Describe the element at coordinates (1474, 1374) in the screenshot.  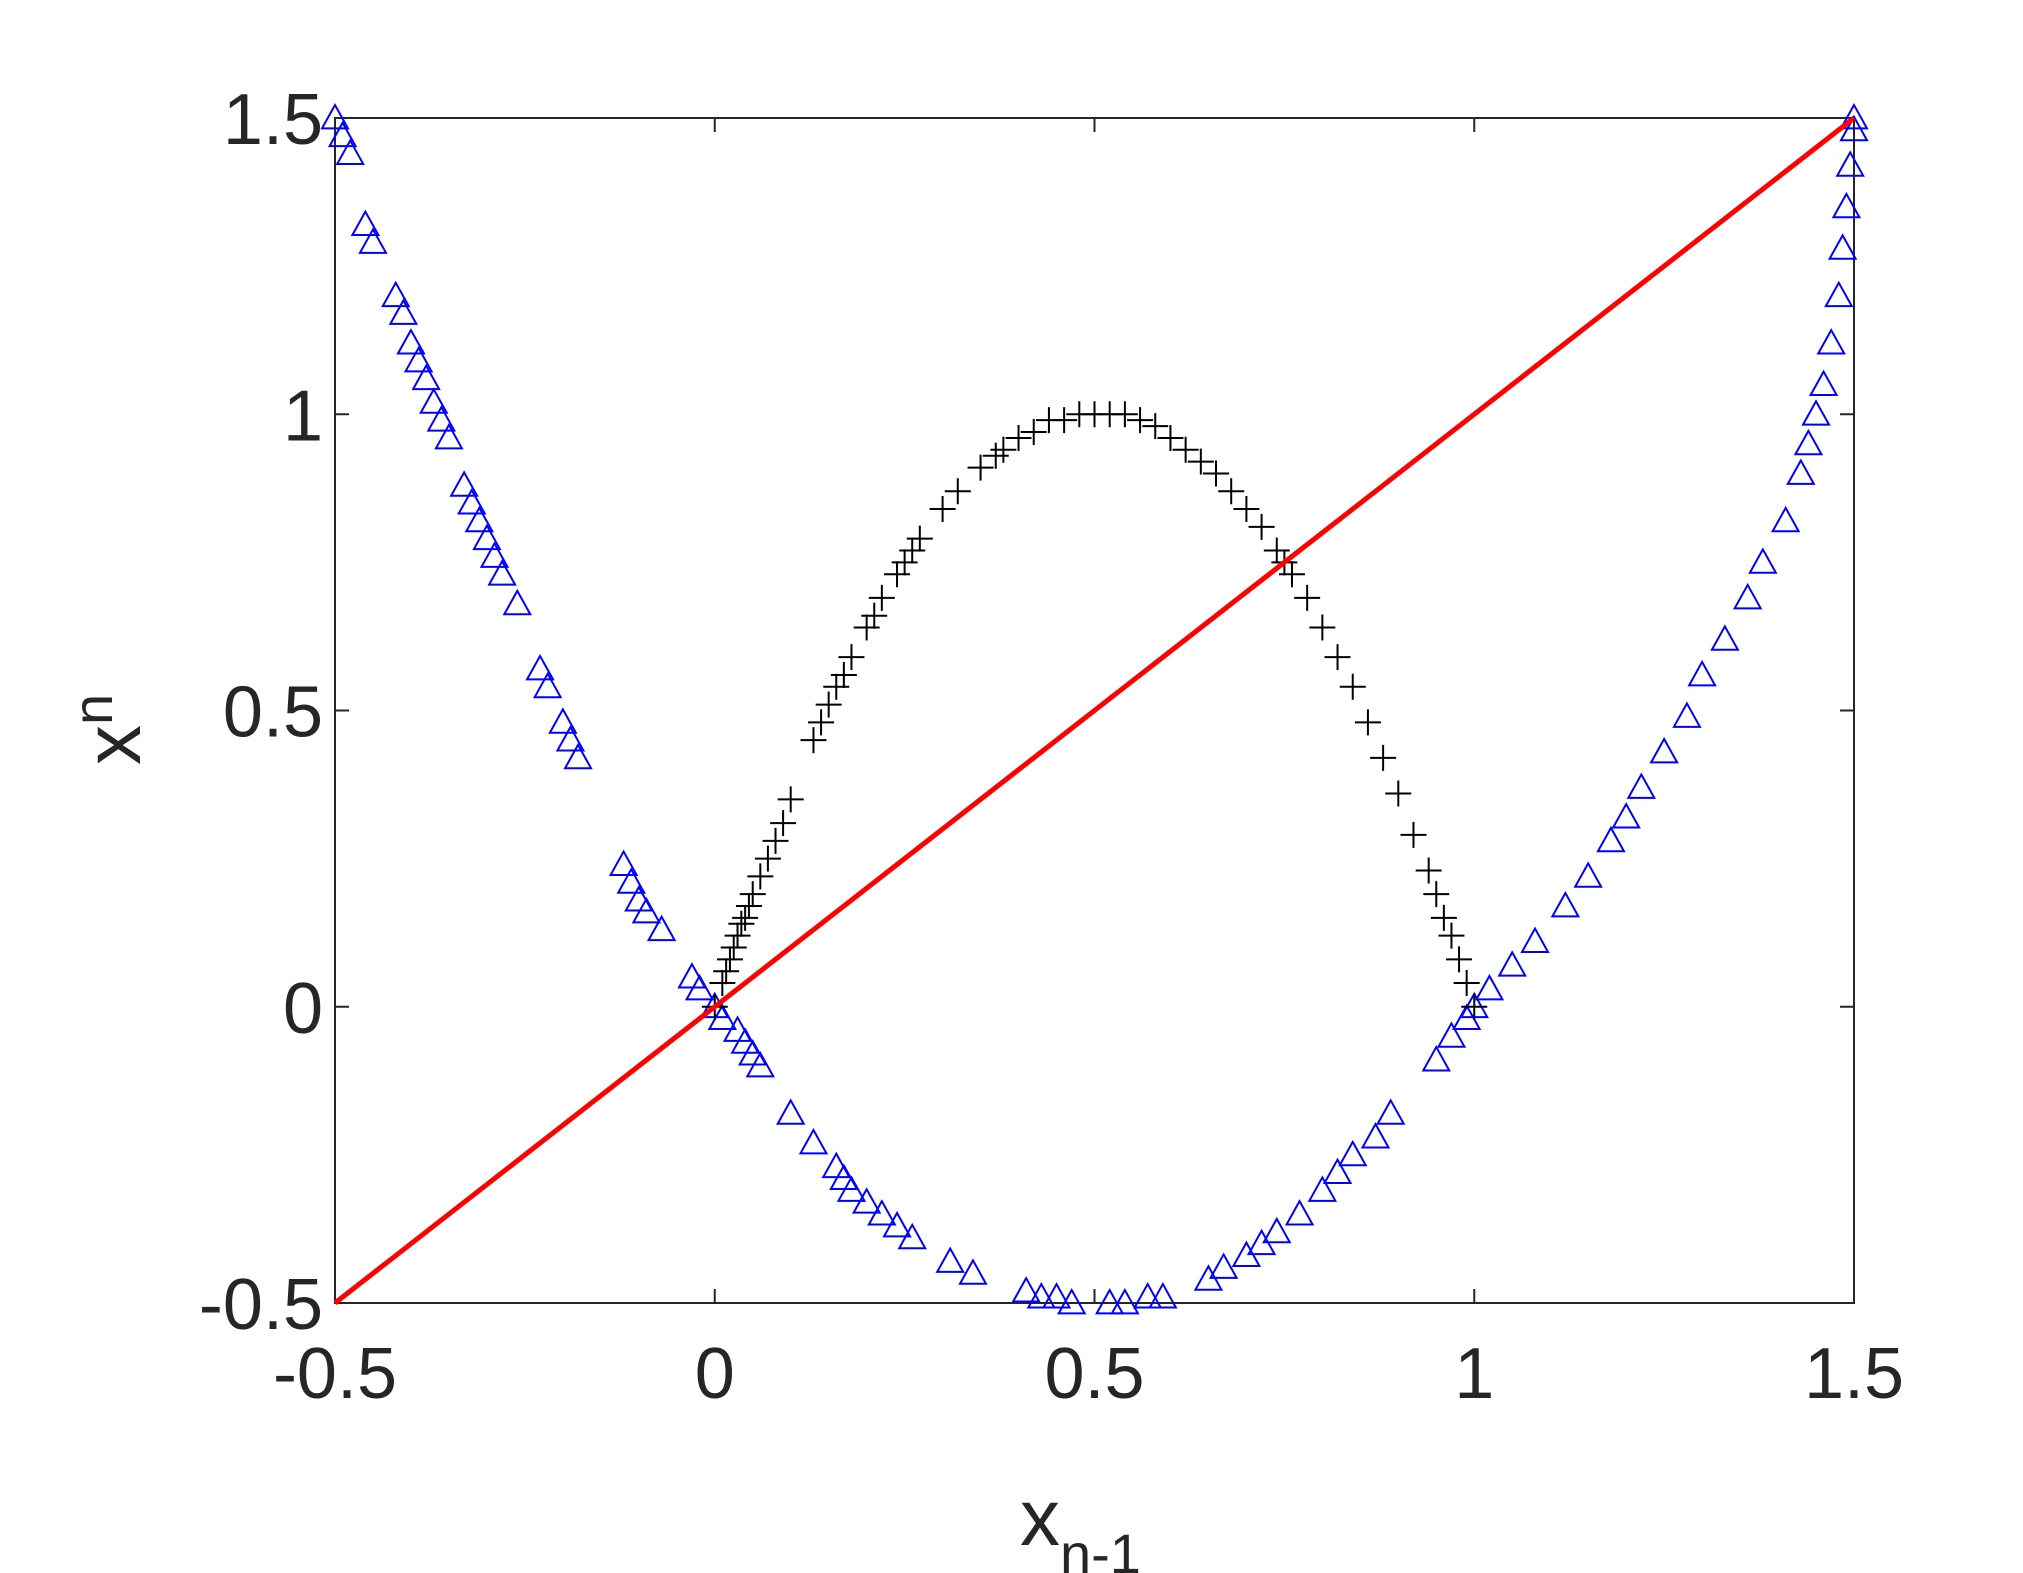
I see `x-tick-label: 1` at that location.